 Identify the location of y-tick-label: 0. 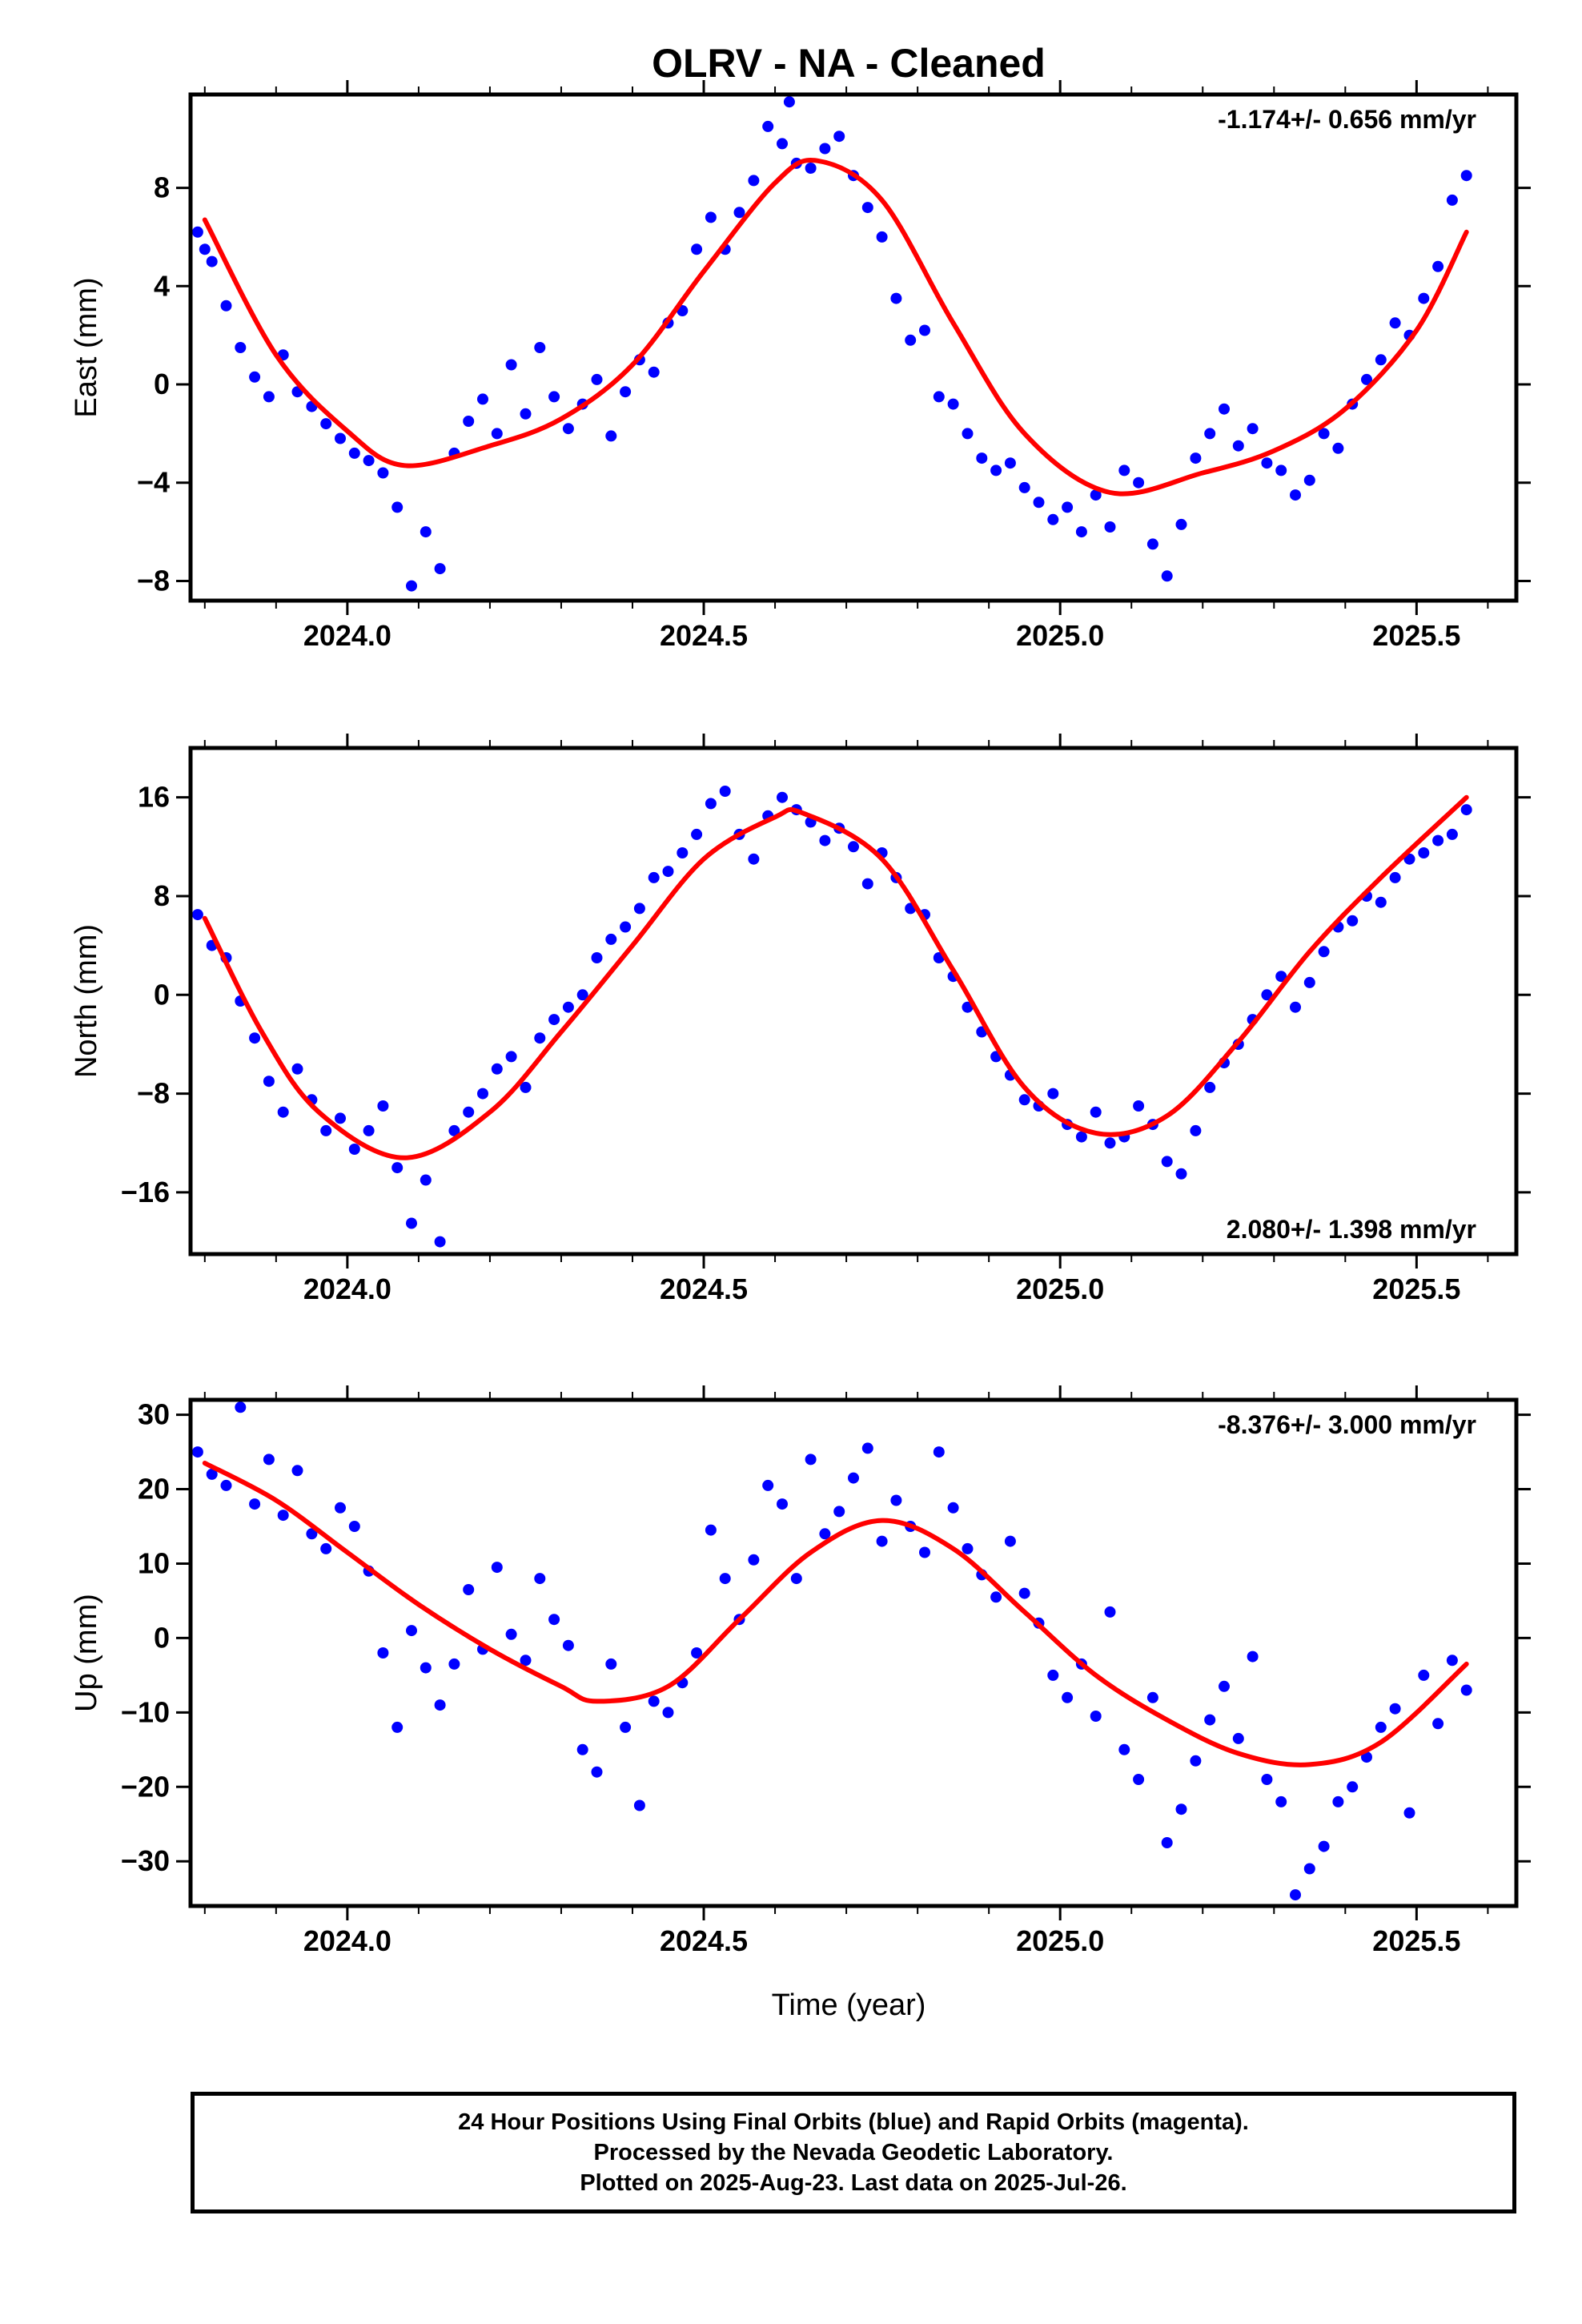
(162, 994).